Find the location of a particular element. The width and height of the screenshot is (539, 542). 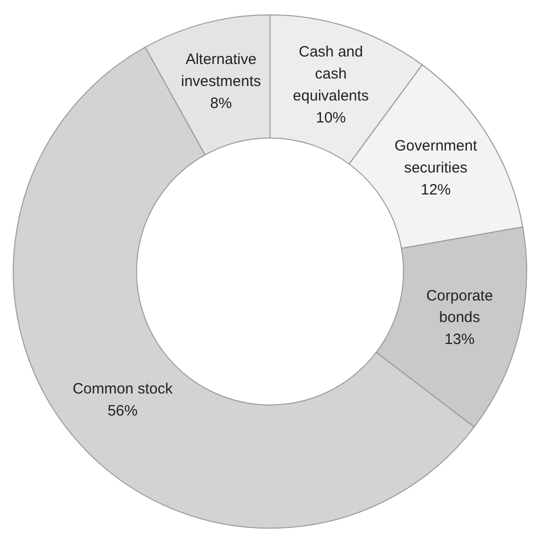

slice-label: Common stock is located at coordinates (123, 389).